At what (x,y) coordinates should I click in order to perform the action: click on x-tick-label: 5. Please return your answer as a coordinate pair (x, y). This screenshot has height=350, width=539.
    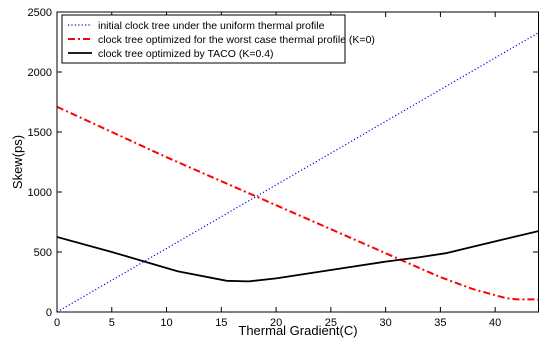
    Looking at the image, I should click on (112, 323).